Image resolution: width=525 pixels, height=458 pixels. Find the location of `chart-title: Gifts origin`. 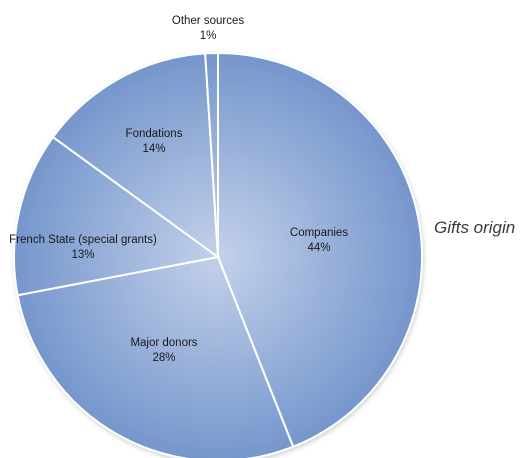

chart-title: Gifts origin is located at coordinates (475, 227).